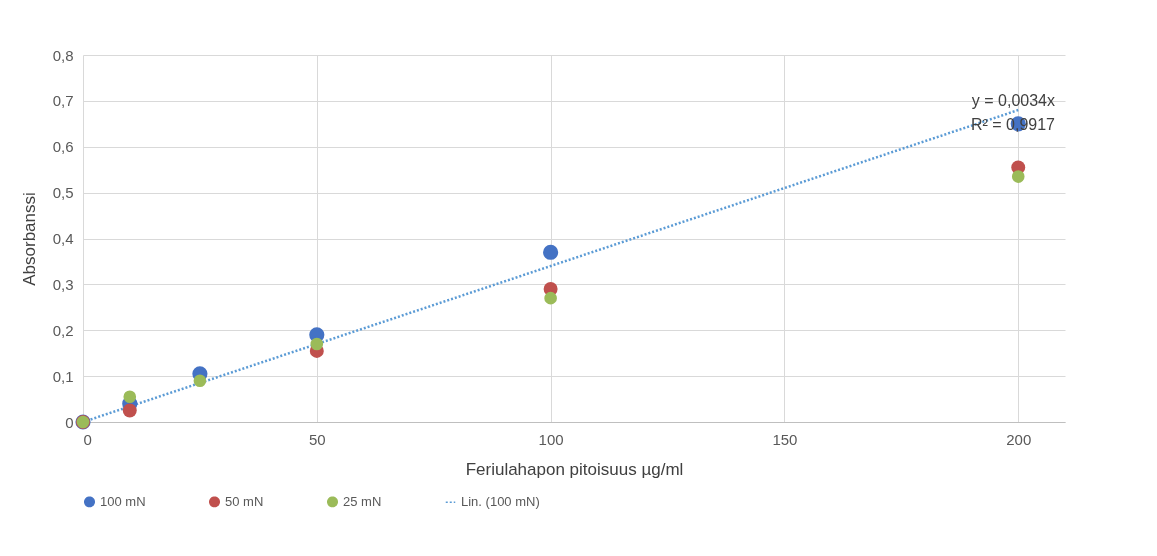 The image size is (1157, 556). What do you see at coordinates (69, 422) in the screenshot?
I see `y-tick-label: 0` at bounding box center [69, 422].